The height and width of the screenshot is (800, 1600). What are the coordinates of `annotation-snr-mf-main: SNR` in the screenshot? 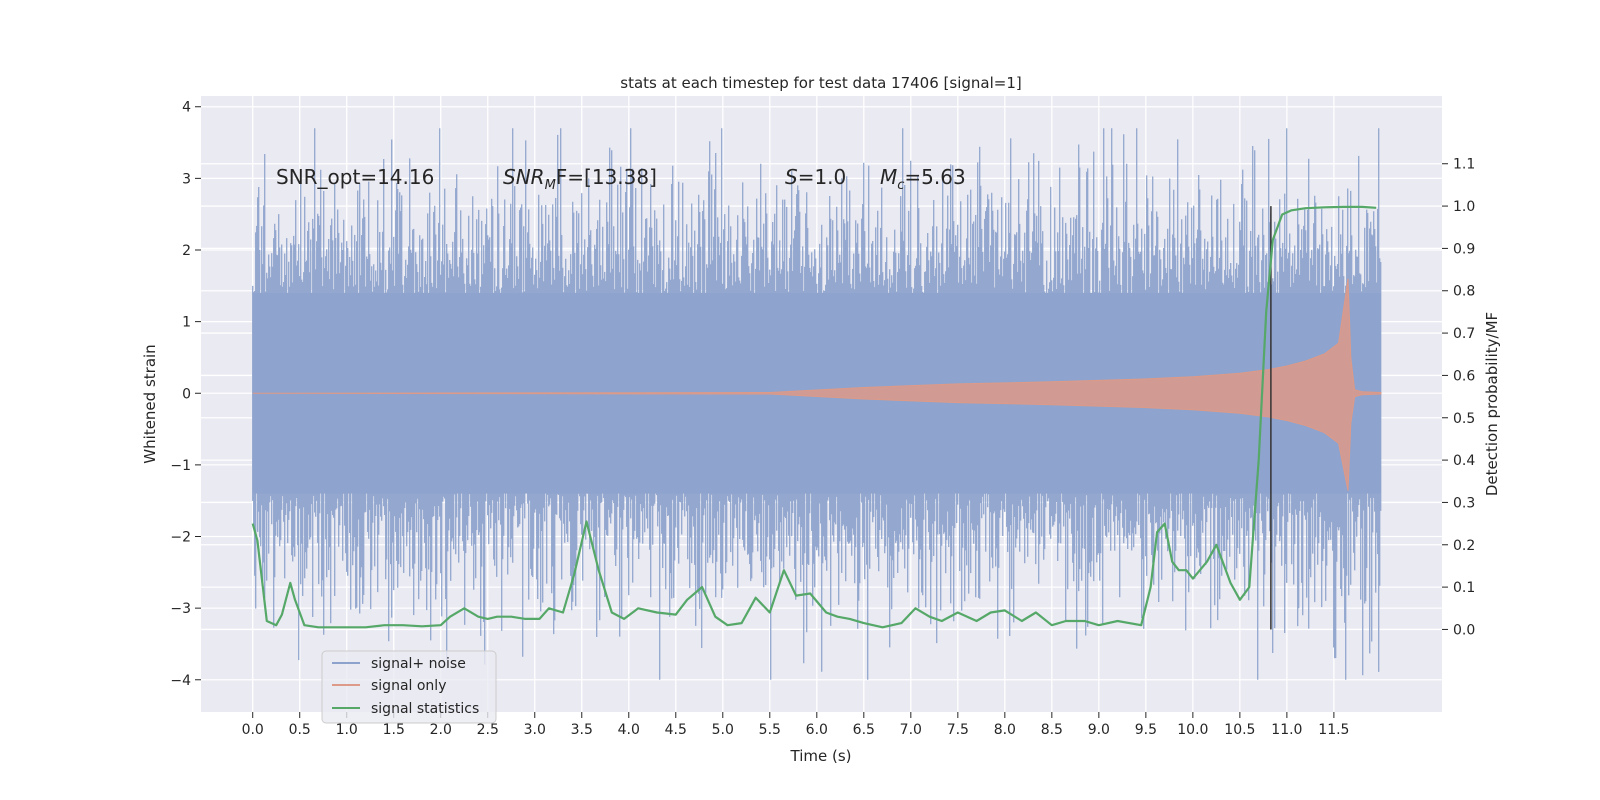 It's located at (524, 177).